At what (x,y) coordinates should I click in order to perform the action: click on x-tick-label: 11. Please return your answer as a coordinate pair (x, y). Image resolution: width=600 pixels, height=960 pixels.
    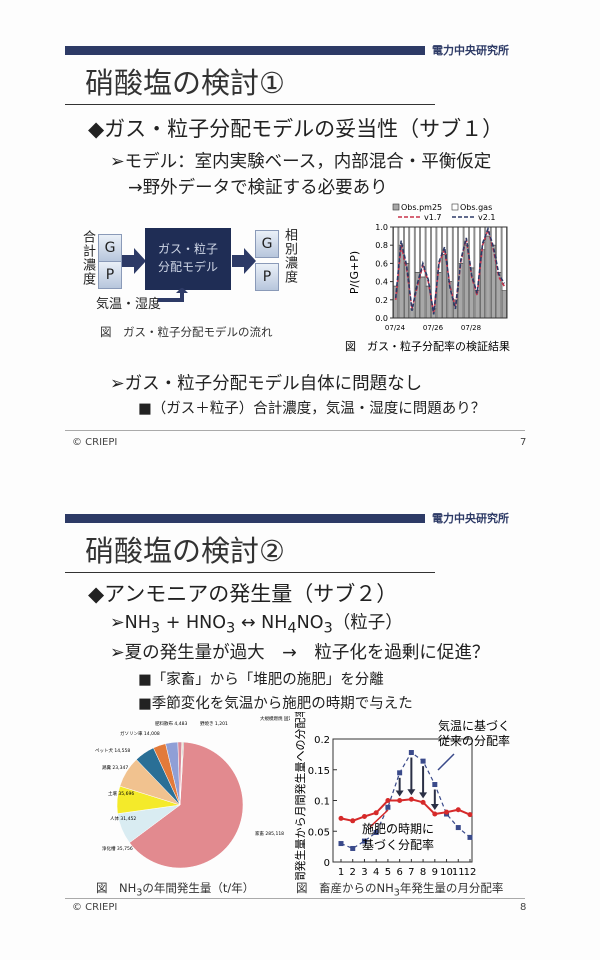
    Looking at the image, I should click on (458, 872).